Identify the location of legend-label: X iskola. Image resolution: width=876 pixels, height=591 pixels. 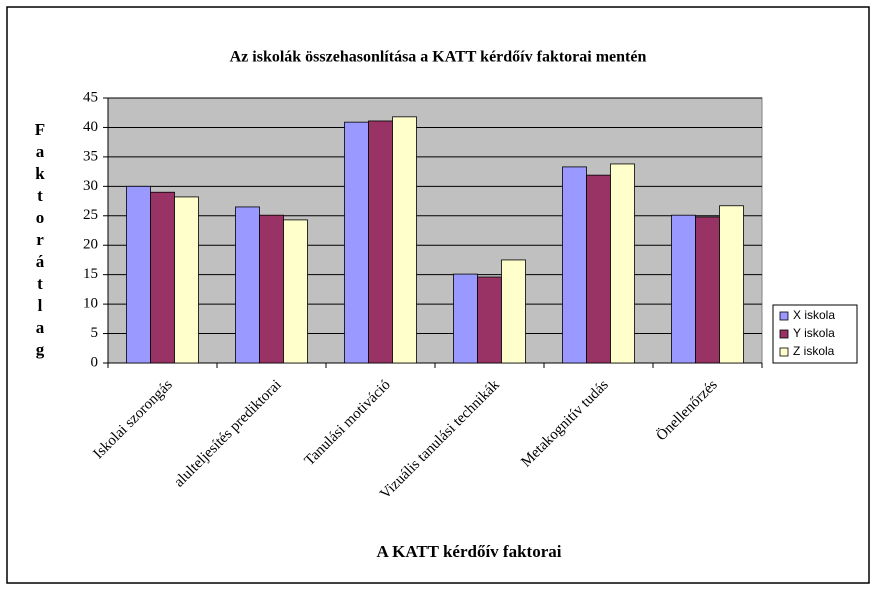
(814, 315).